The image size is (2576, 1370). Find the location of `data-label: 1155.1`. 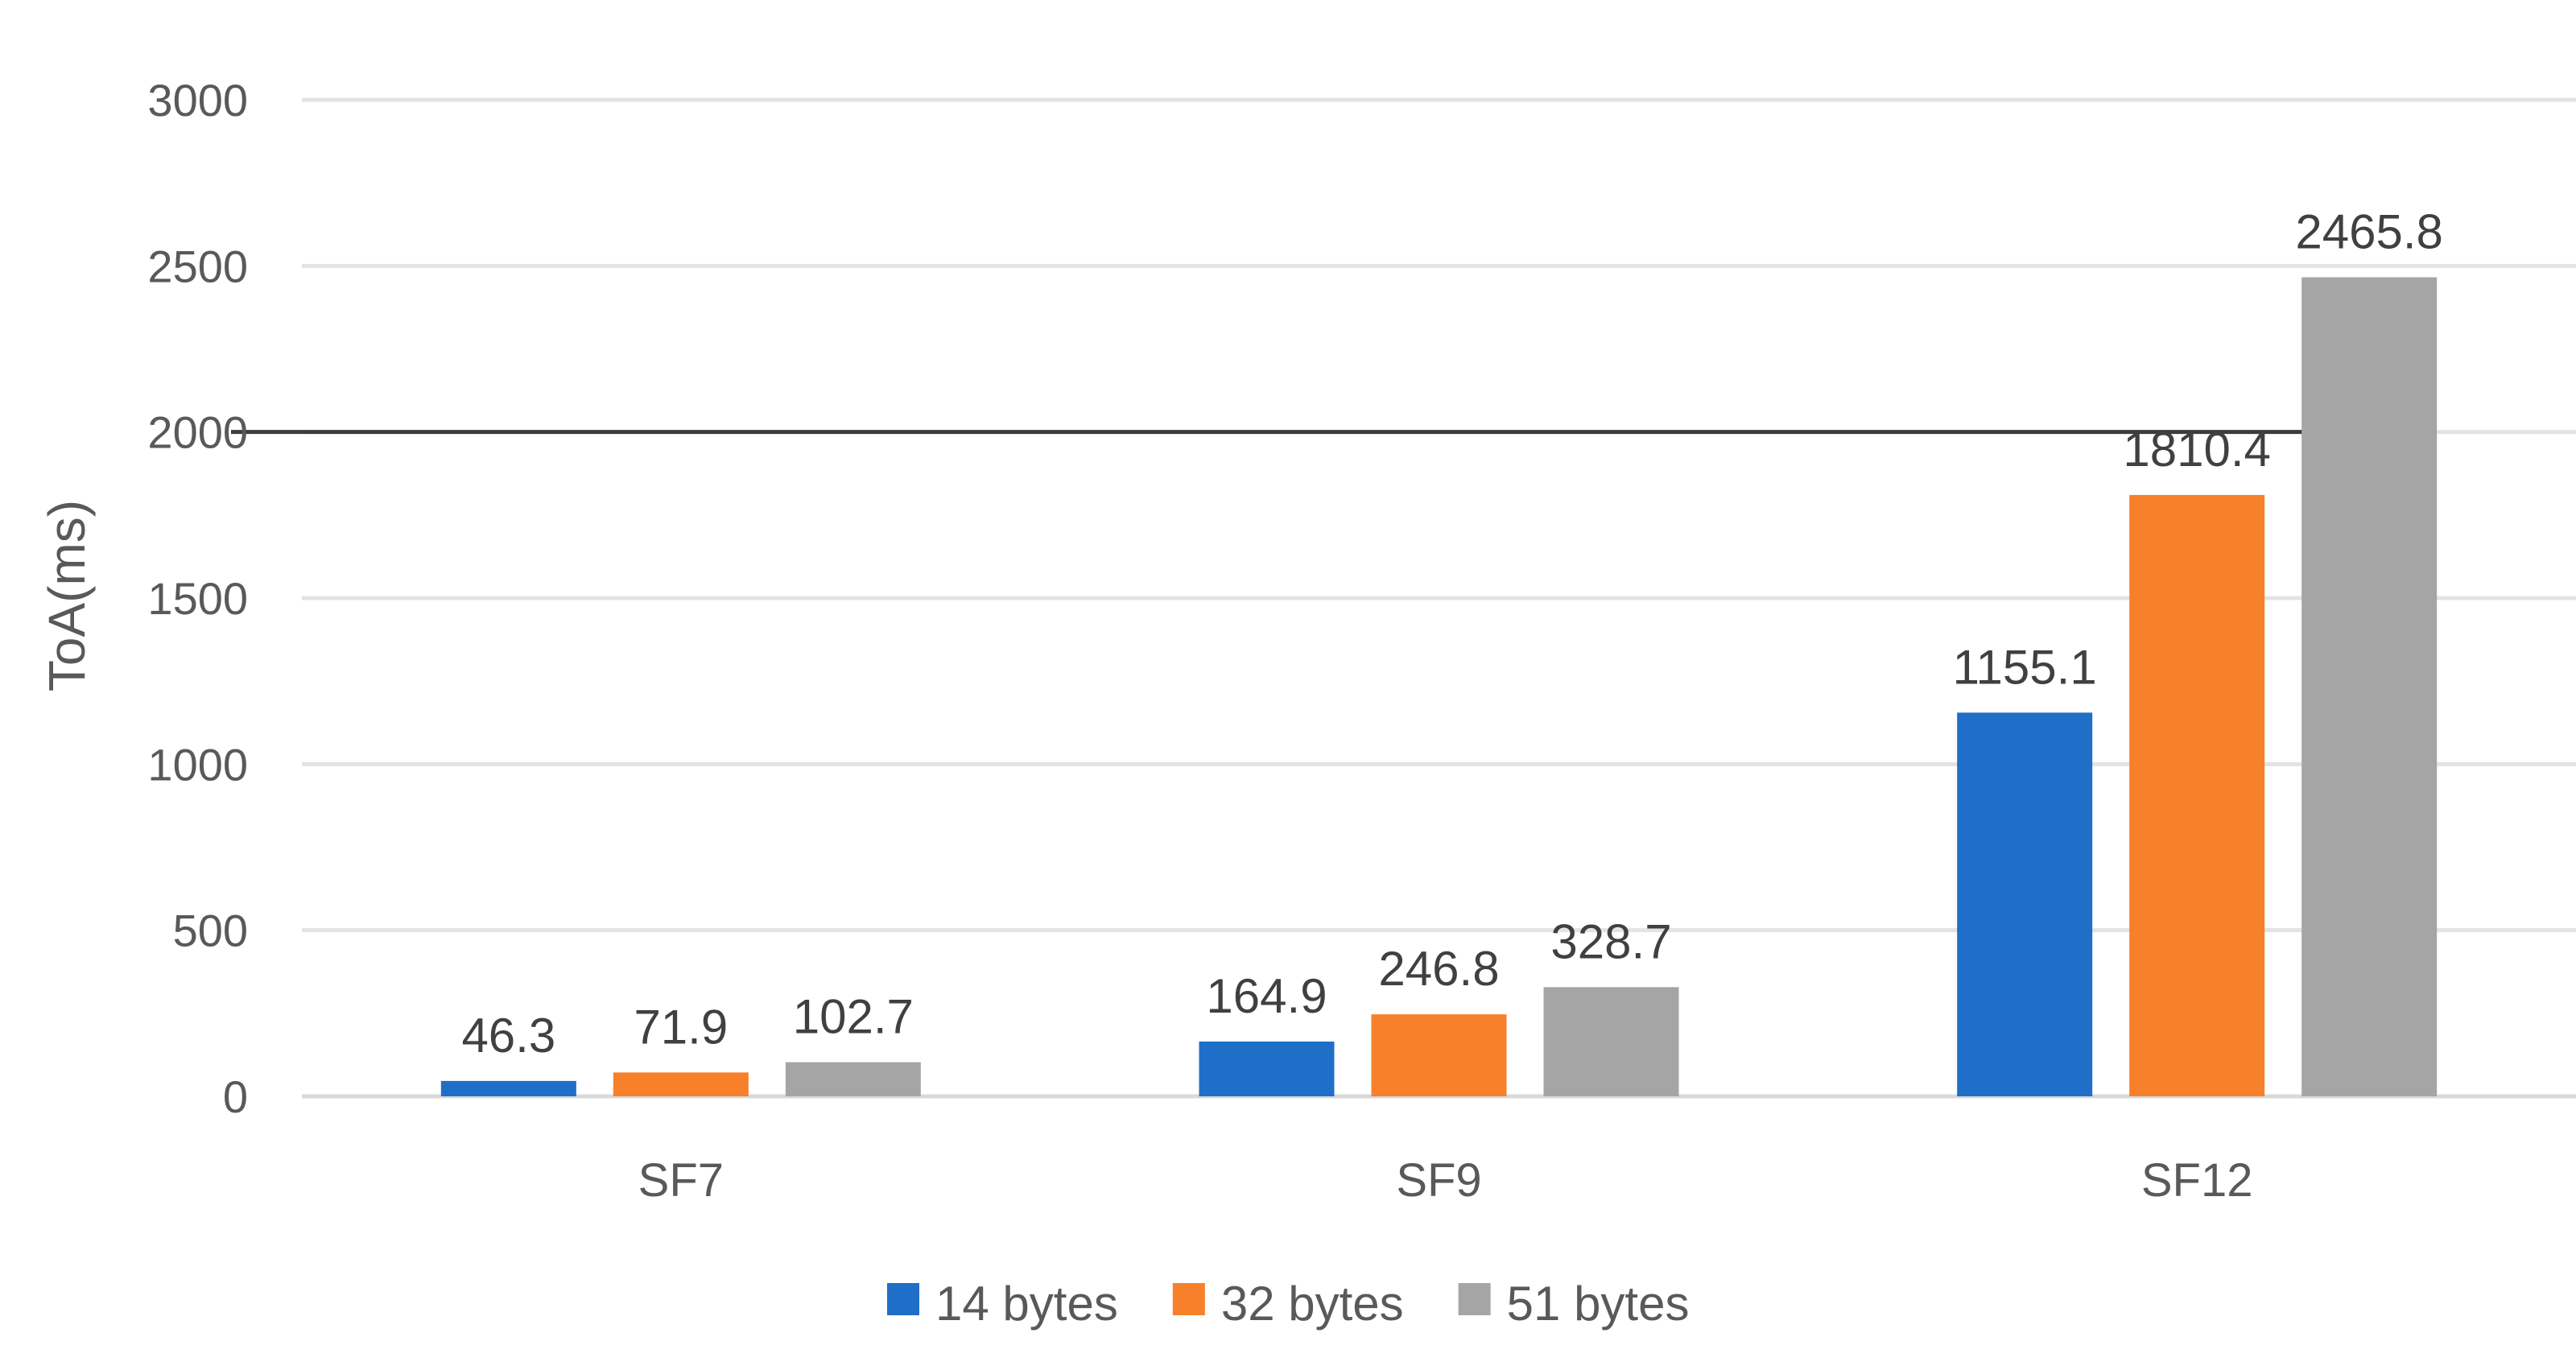

data-label: 1155.1 is located at coordinates (2025, 667).